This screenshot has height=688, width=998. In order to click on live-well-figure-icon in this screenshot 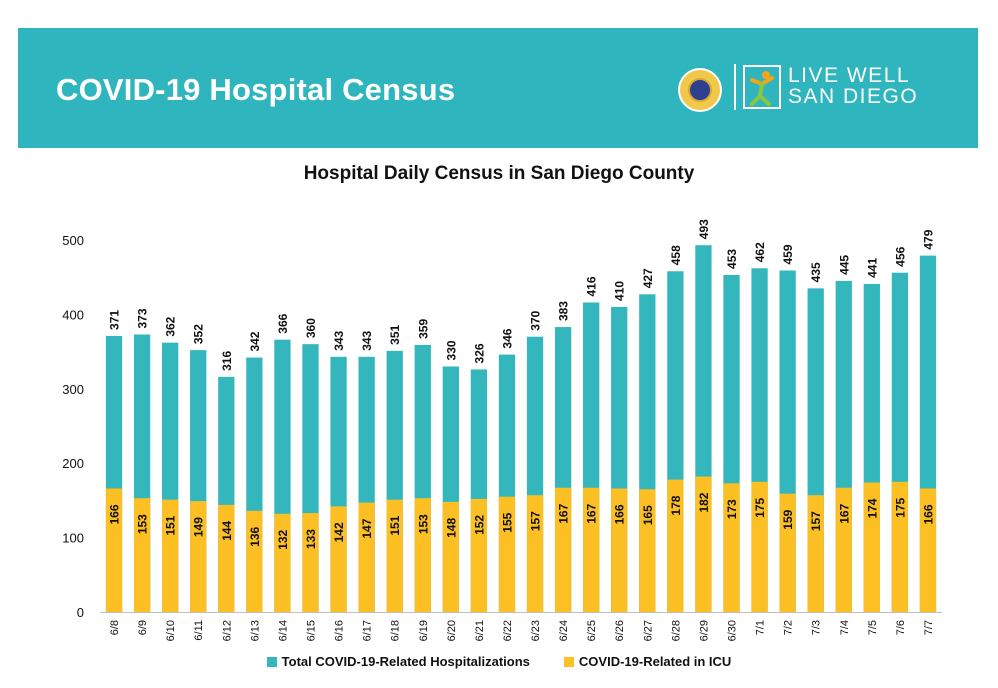, I will do `click(762, 87)`.